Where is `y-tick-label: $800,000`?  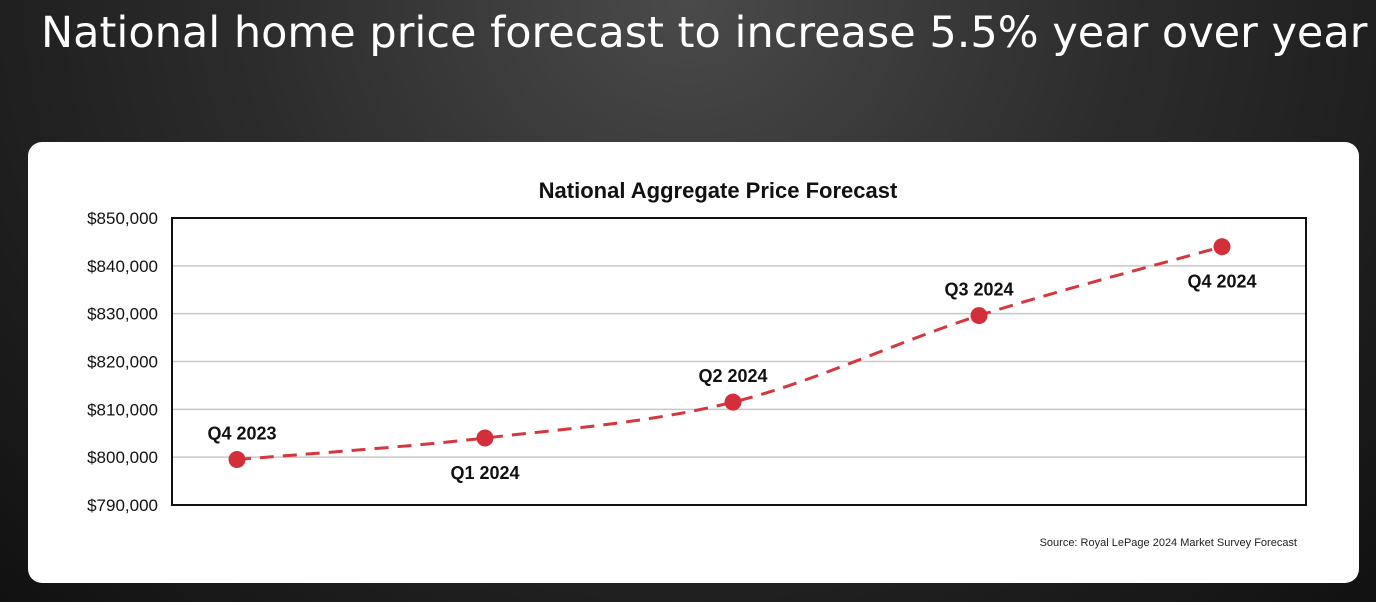
y-tick-label: $800,000 is located at coordinates (122, 457).